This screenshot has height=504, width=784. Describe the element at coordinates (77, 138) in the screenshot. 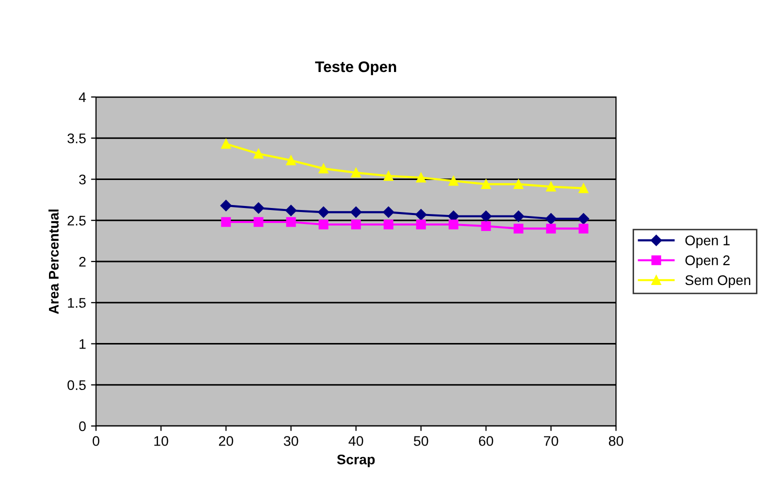

I see `y-tick-label: 3.5` at that location.